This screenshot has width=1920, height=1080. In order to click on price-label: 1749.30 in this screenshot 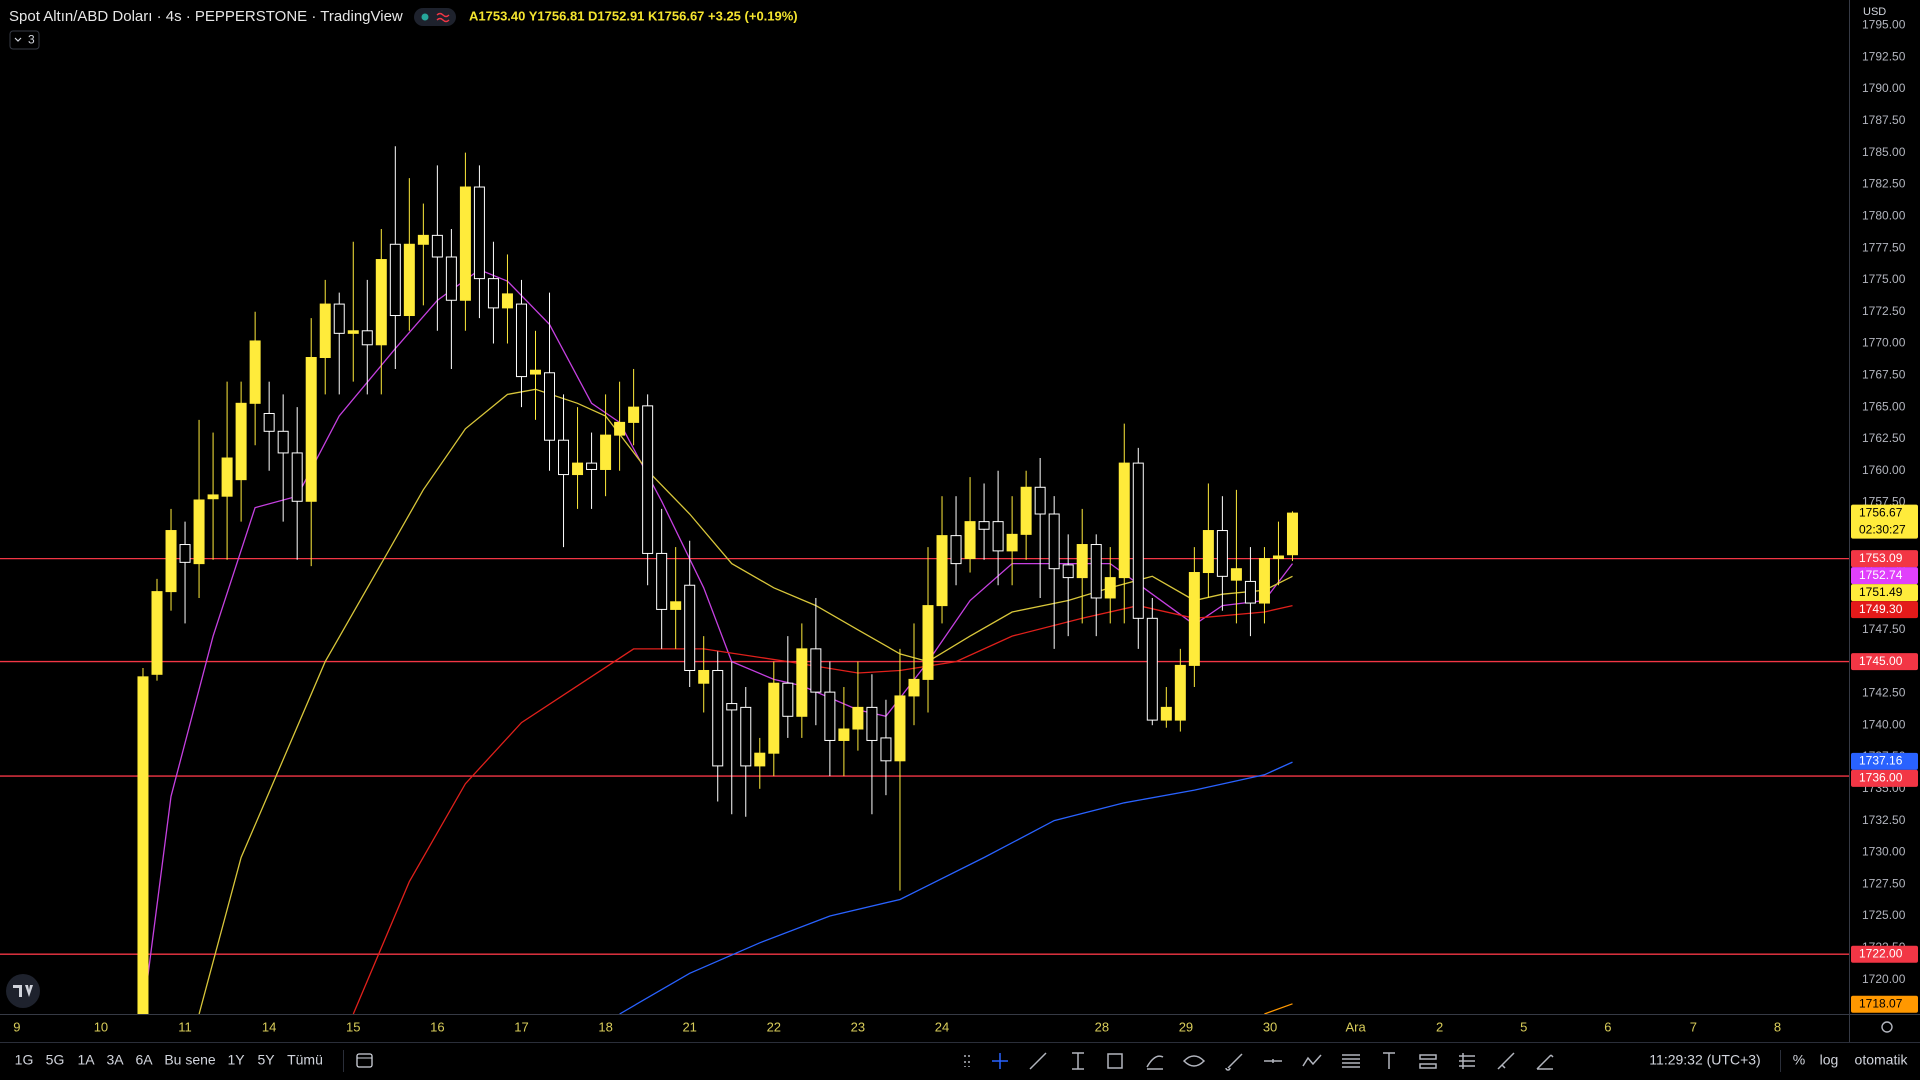, I will do `click(1881, 609)`.